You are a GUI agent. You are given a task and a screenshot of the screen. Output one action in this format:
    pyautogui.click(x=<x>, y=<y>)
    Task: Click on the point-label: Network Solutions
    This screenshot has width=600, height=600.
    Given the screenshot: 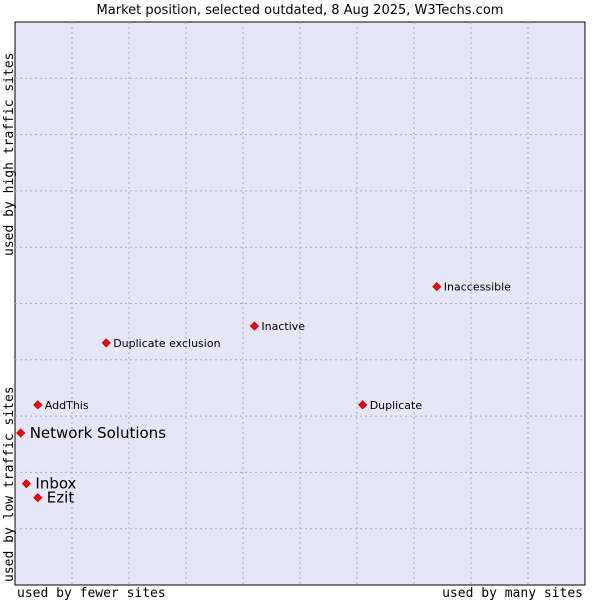 What is the action you would take?
    pyautogui.click(x=98, y=433)
    